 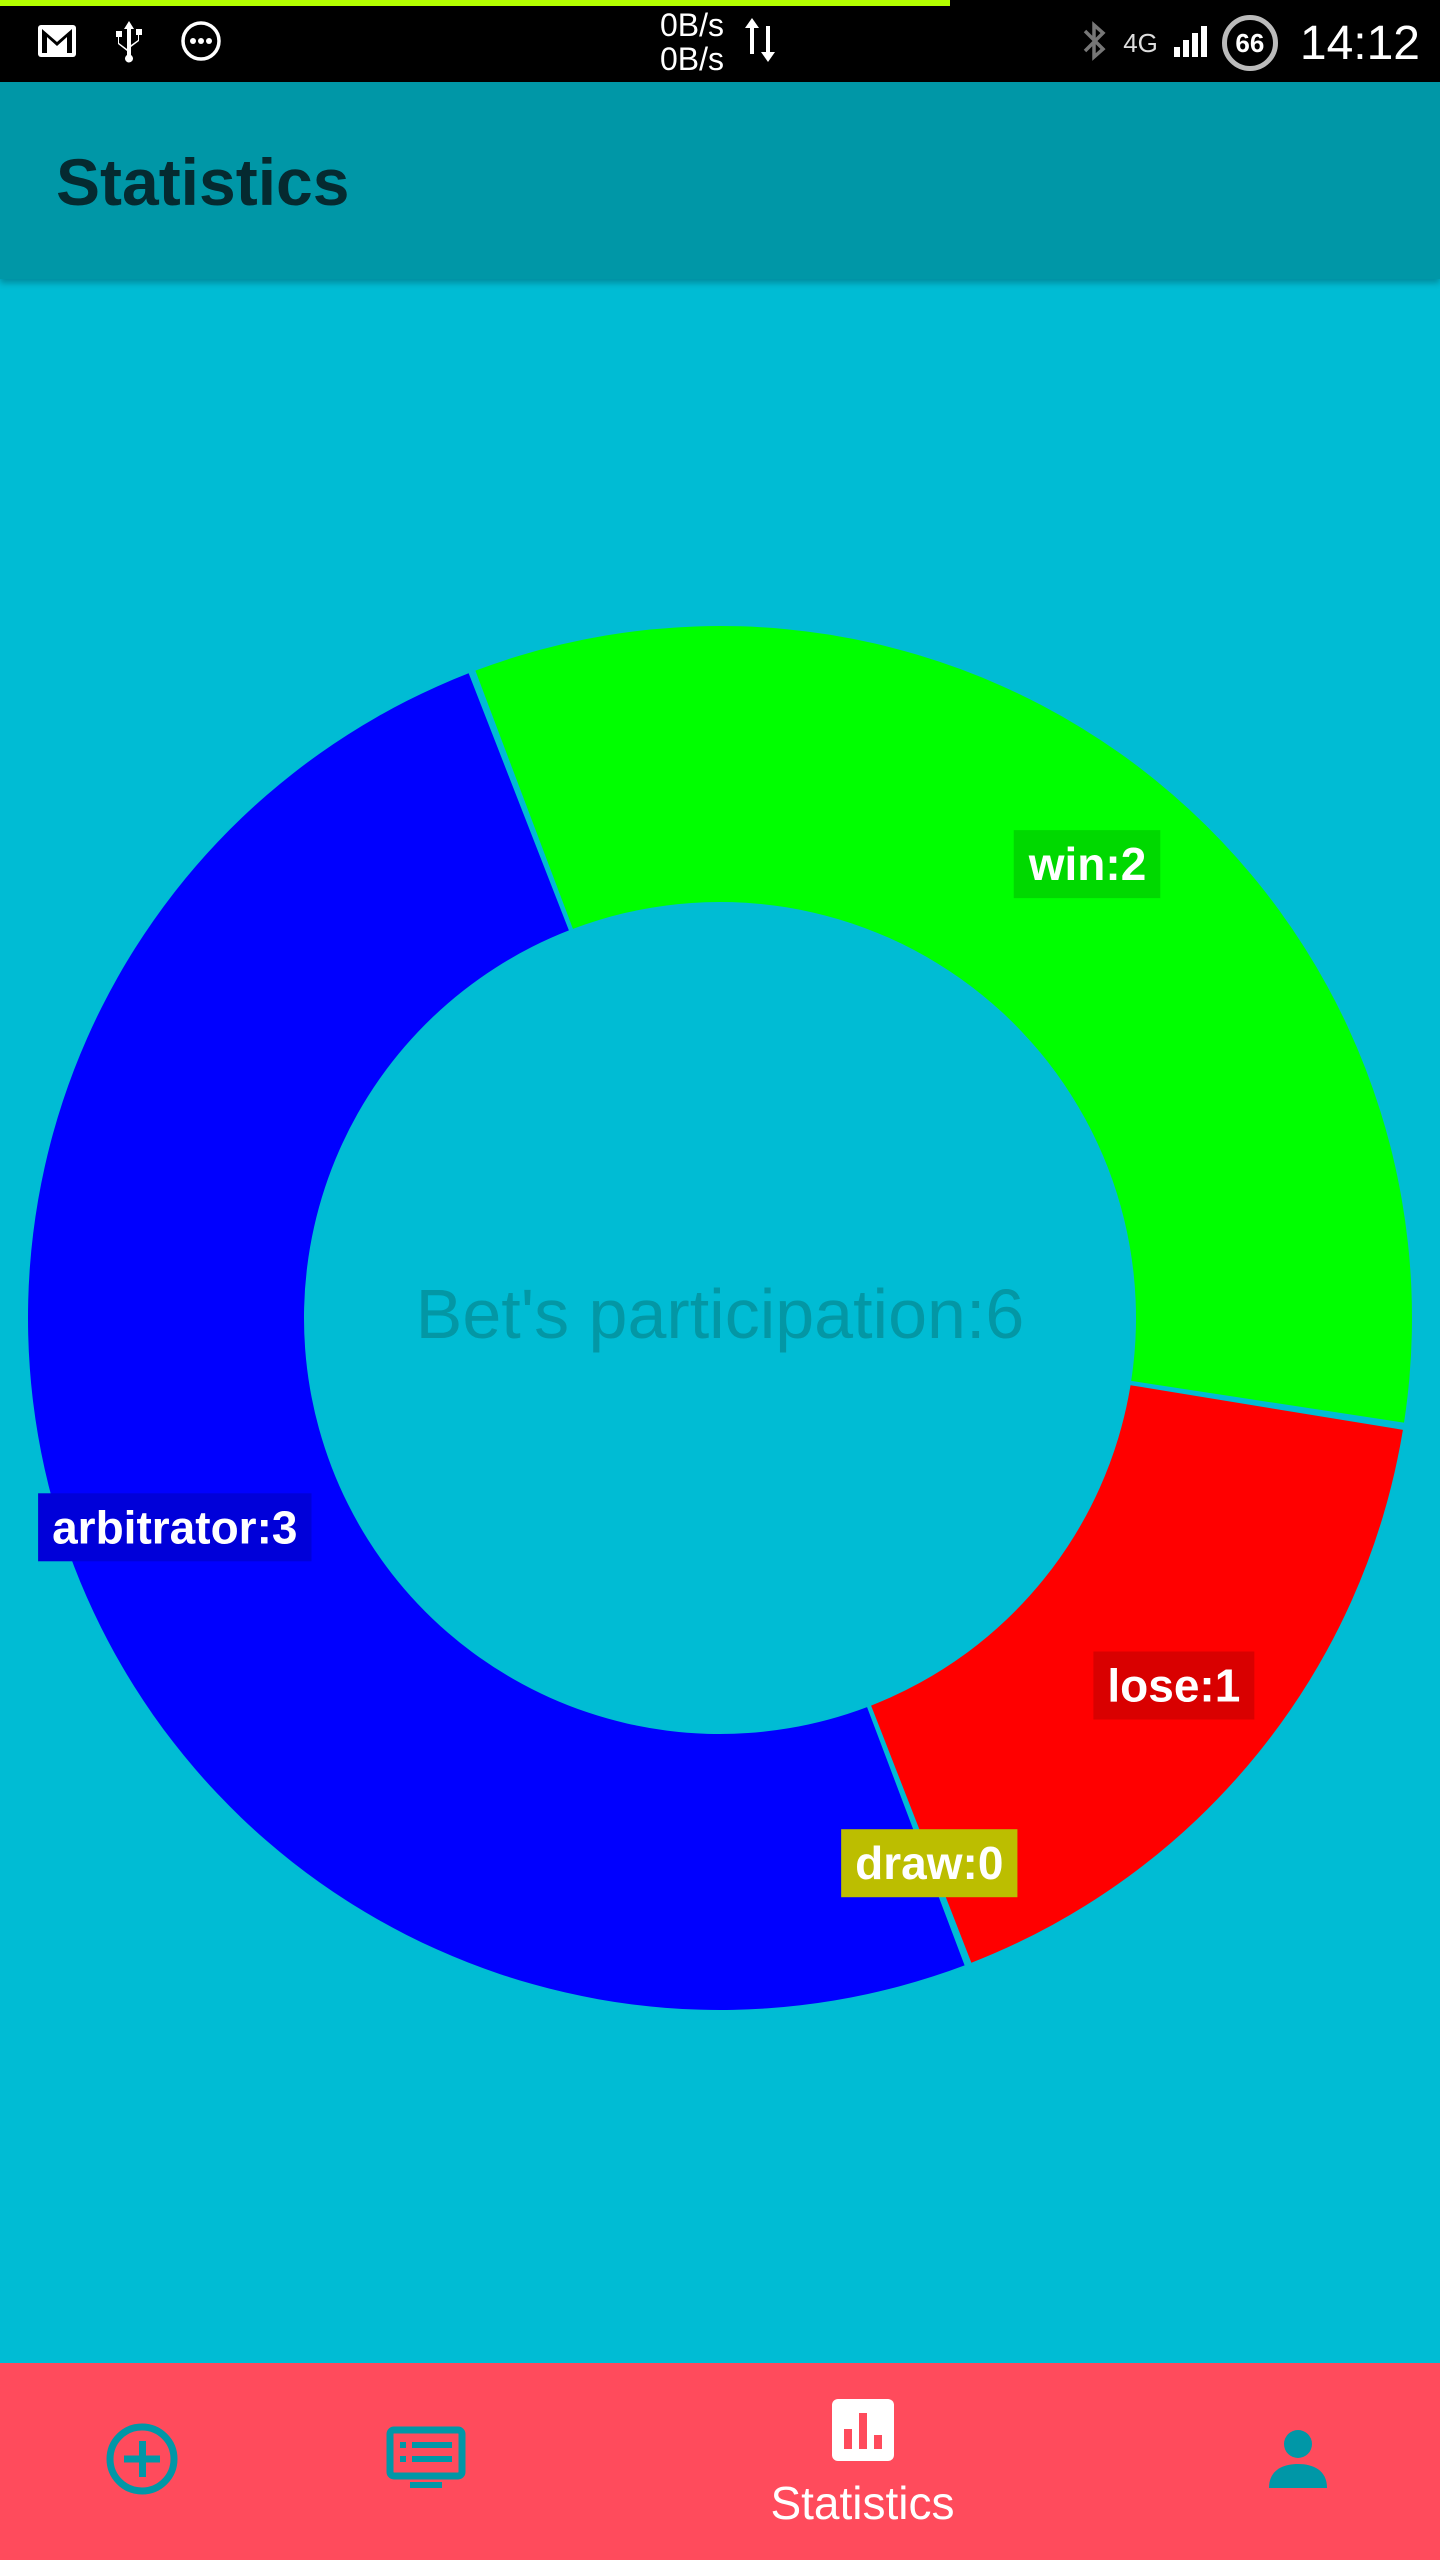 What do you see at coordinates (760, 42) in the screenshot?
I see `data-transfer-icon` at bounding box center [760, 42].